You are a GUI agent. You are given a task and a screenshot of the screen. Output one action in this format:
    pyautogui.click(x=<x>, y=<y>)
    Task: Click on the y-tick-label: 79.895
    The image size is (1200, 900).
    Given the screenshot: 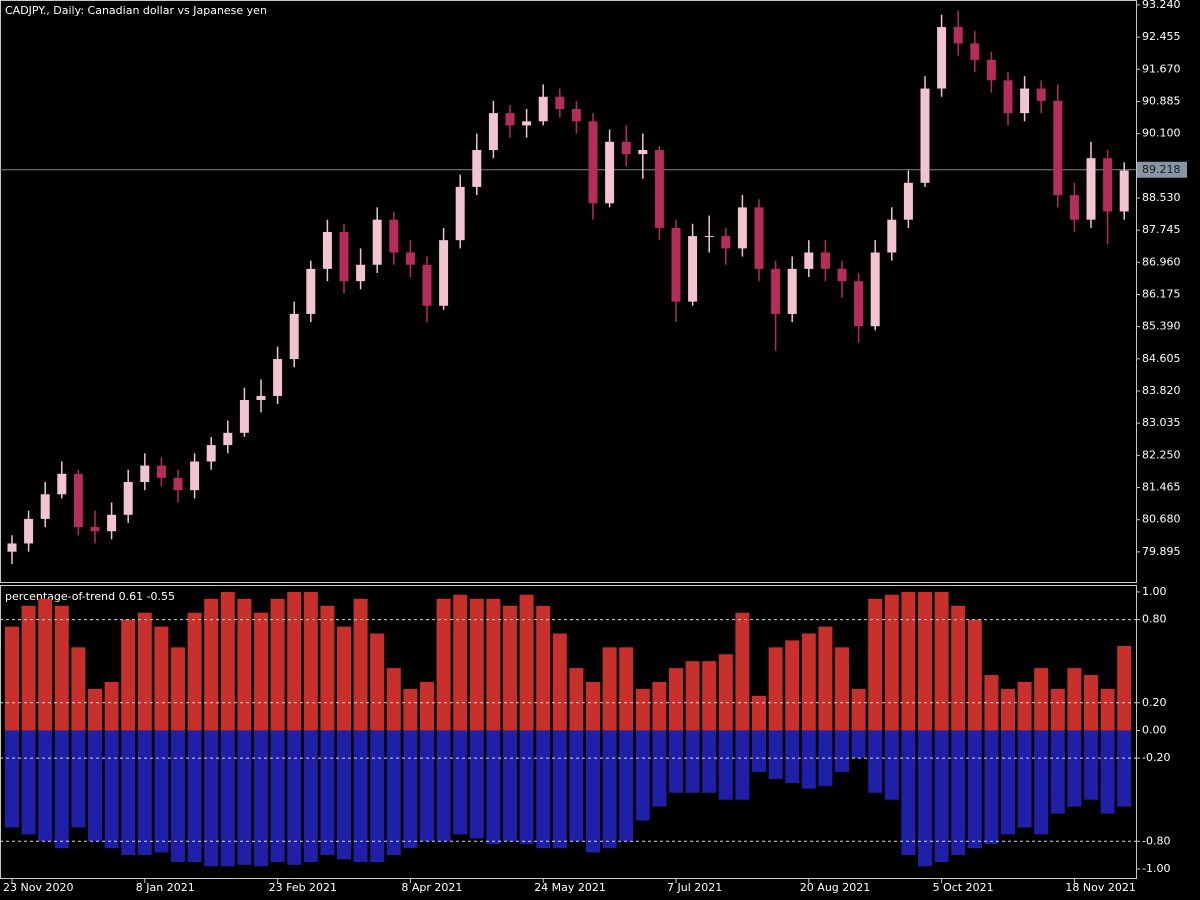 What is the action you would take?
    pyautogui.click(x=1161, y=551)
    